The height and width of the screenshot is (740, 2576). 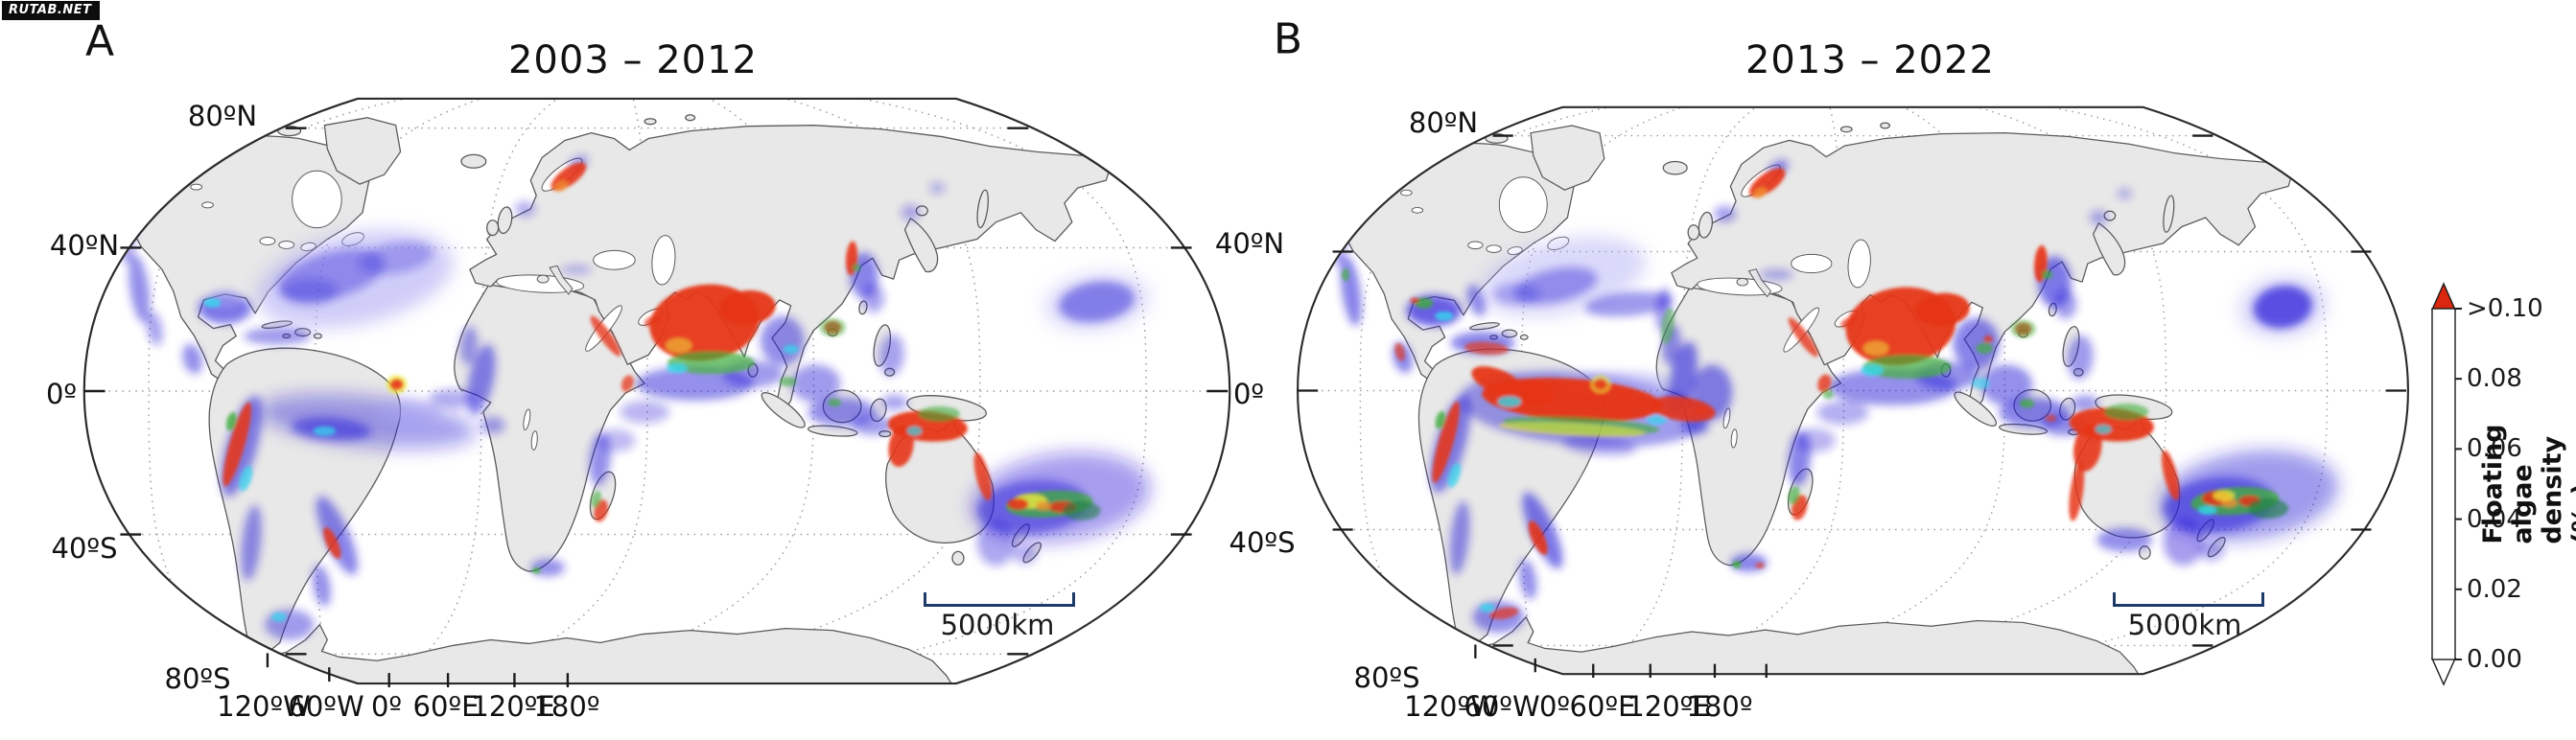 What do you see at coordinates (2443, 296) in the screenshot?
I see `colorbar-top-arrow` at bounding box center [2443, 296].